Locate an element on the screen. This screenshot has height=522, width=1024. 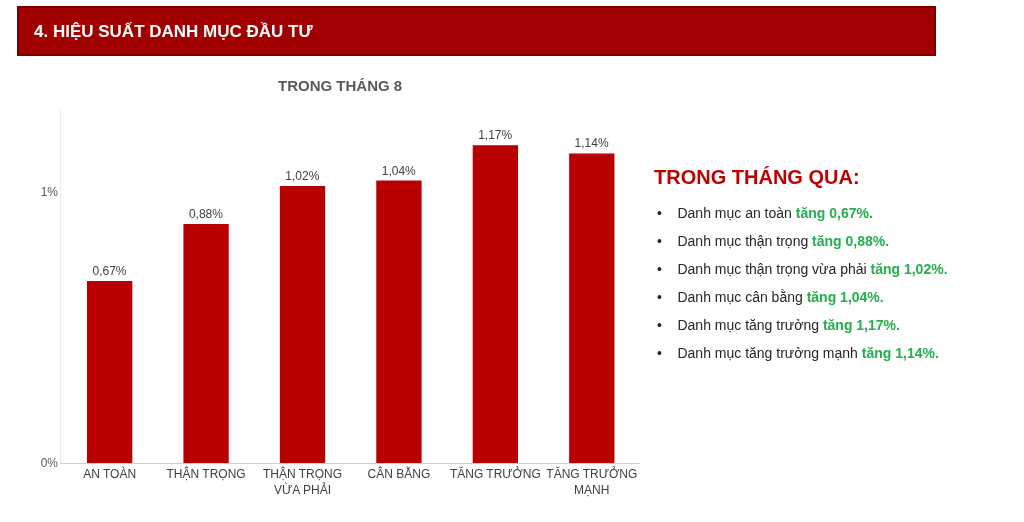
x-tick-label: CÂN BẰNG is located at coordinates (399, 474).